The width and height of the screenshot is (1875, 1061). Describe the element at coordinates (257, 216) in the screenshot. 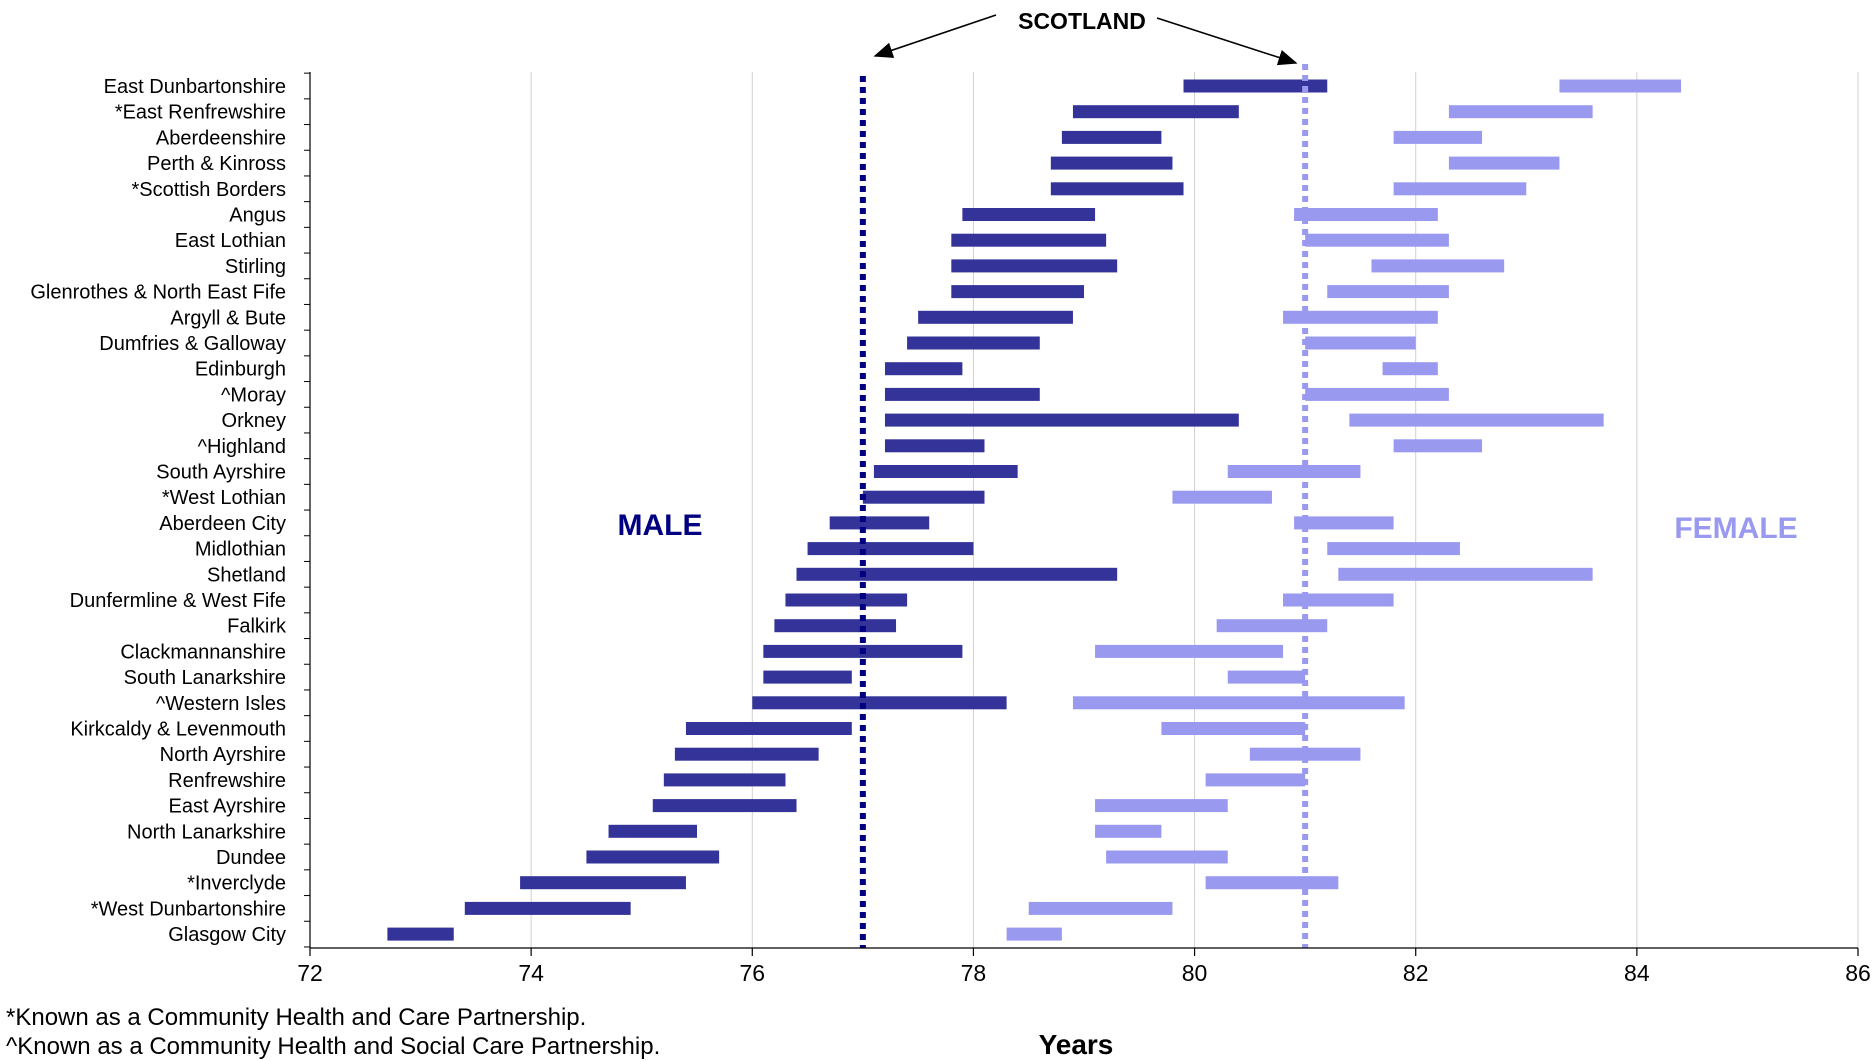

I see `category-label: Angus` at that location.